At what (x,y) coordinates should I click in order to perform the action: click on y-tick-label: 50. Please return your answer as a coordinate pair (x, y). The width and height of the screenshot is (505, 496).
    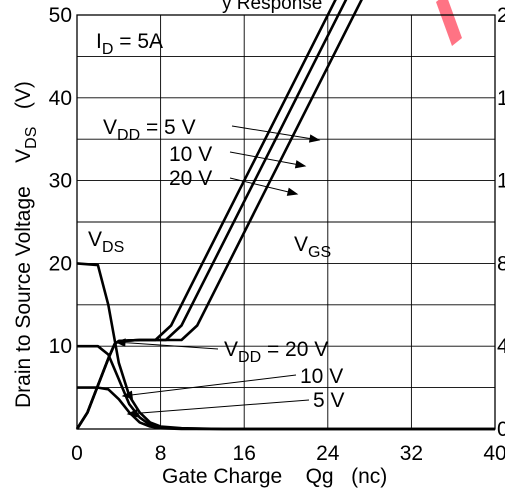
    Looking at the image, I should click on (60, 15).